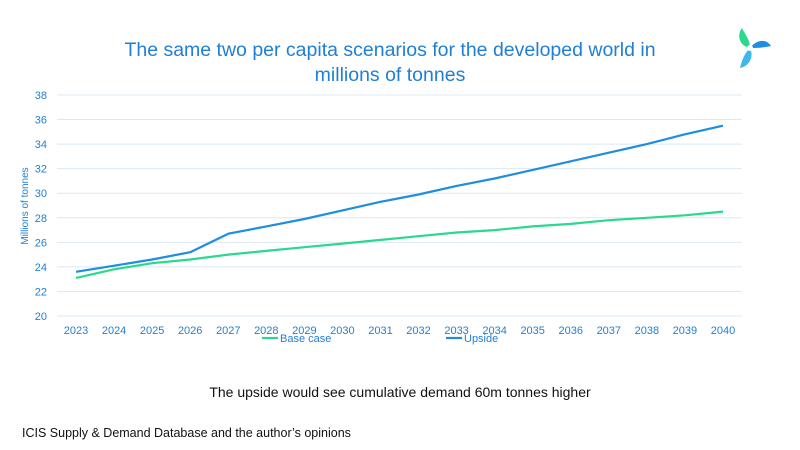 The height and width of the screenshot is (450, 800). What do you see at coordinates (152, 331) in the screenshot?
I see `x-tick-label: 2025` at bounding box center [152, 331].